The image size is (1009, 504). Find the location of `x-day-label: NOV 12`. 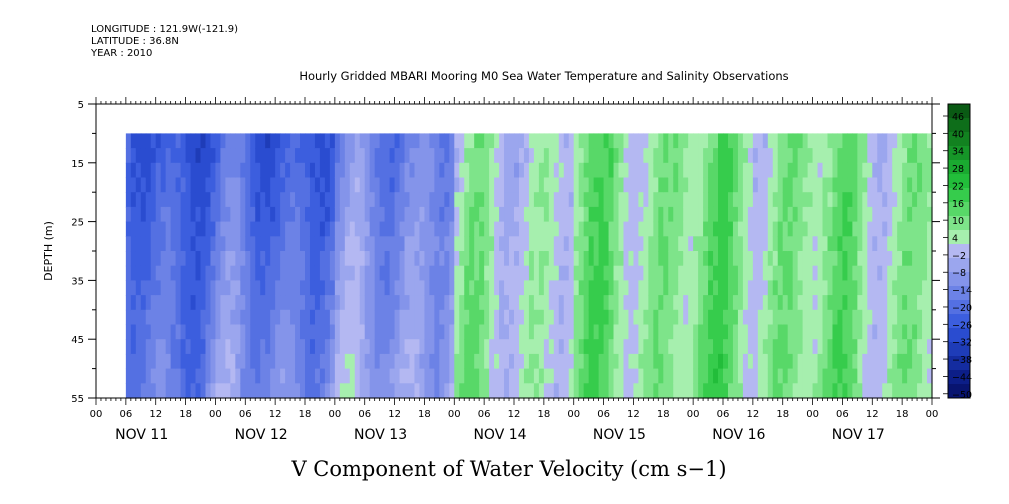

x-day-label: NOV 12 is located at coordinates (261, 435).